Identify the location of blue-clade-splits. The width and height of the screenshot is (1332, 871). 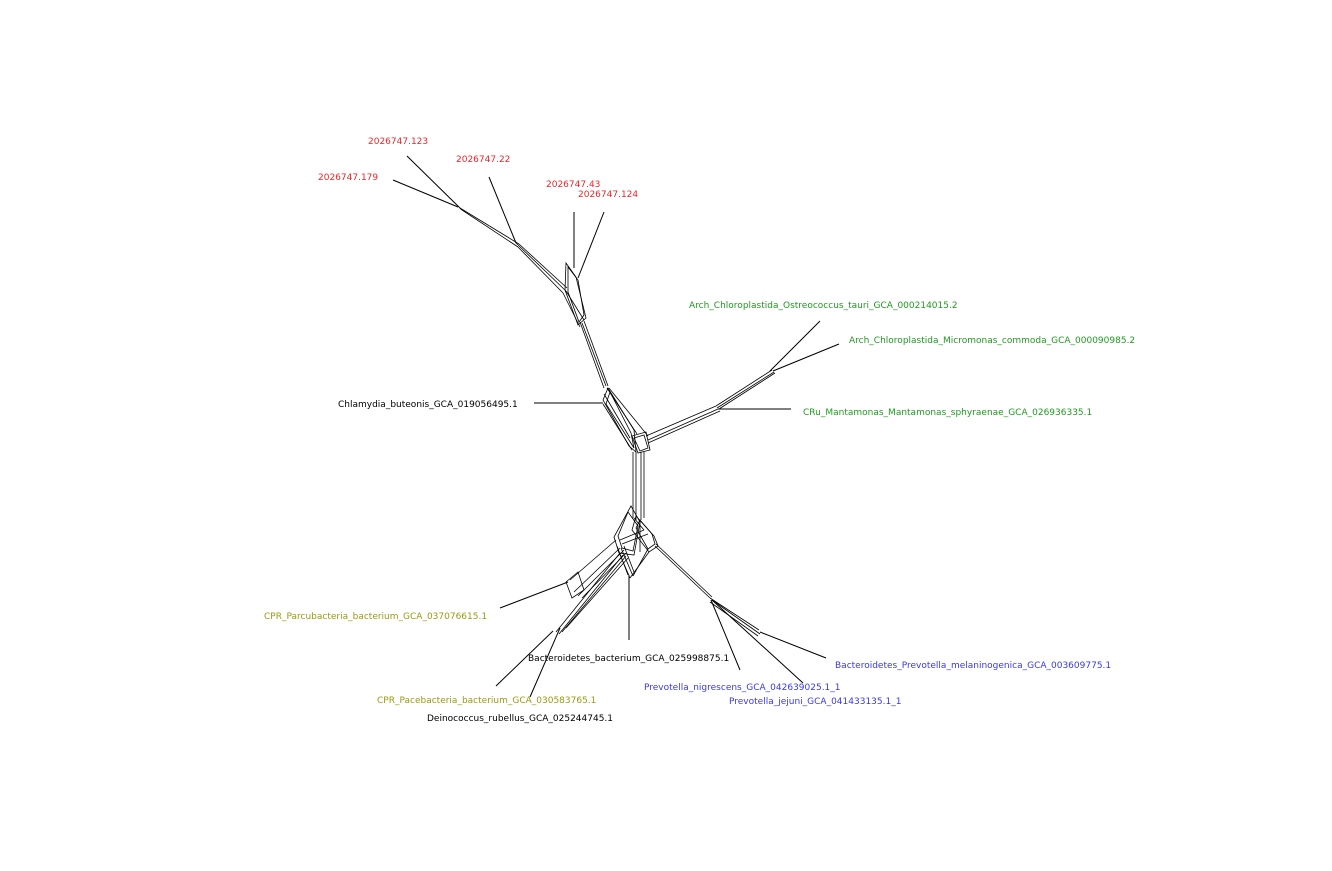
(707, 590).